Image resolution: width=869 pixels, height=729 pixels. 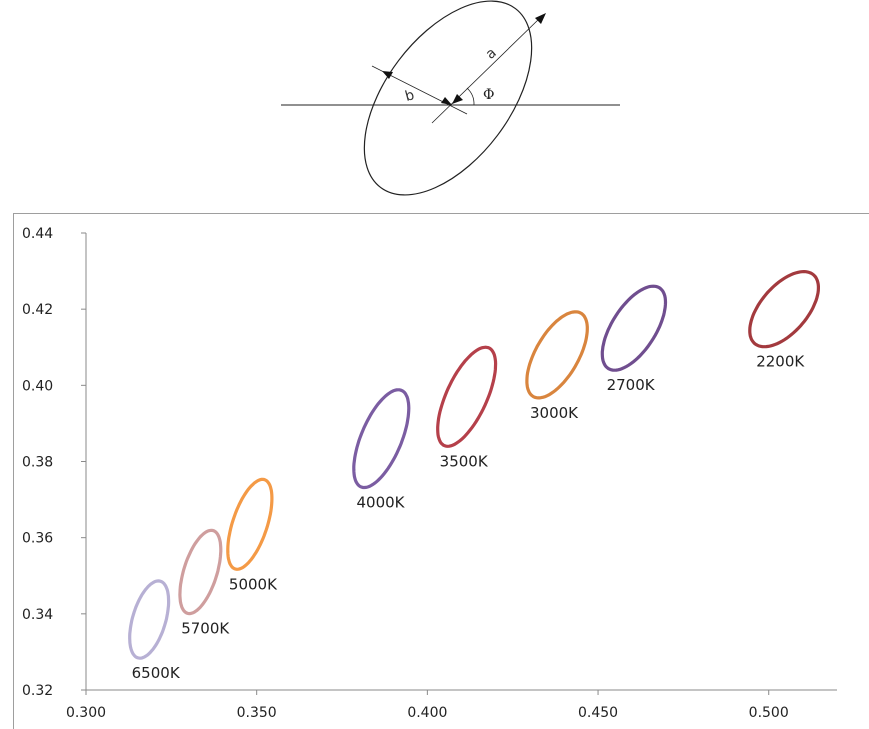 I want to click on x-axis-ticks: 0.300 0.350 0.400 0.450 0.500, so click(x=427, y=705).